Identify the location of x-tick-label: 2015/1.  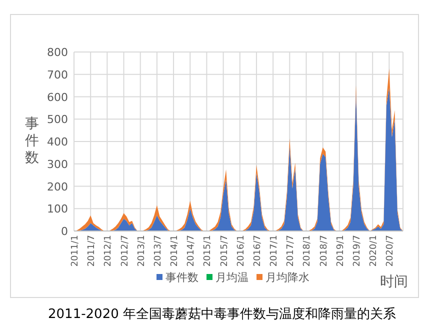
(208, 251).